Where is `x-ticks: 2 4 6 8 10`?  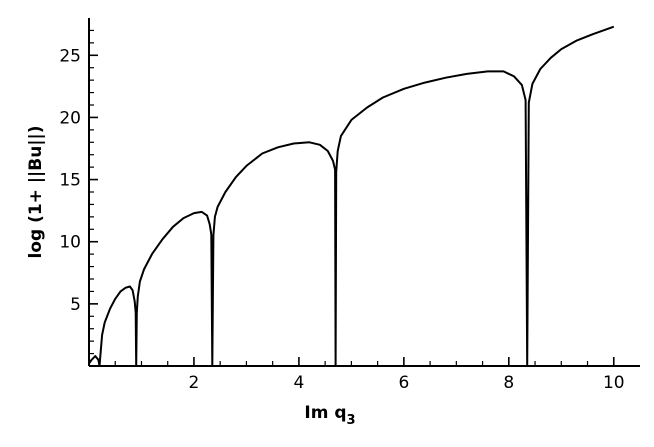 x-ticks: 2 4 6 8 10 is located at coordinates (407, 375).